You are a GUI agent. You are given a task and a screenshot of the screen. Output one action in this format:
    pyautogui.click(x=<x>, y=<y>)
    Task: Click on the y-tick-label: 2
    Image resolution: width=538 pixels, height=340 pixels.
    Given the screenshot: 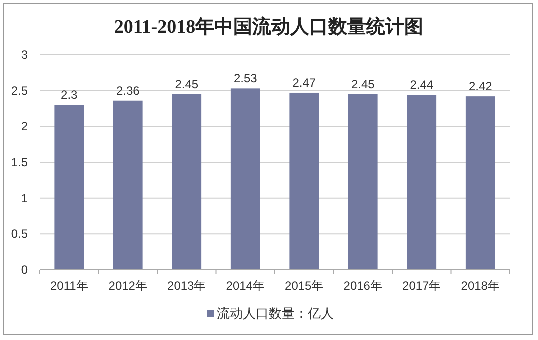 What is the action you would take?
    pyautogui.click(x=24, y=127)
    